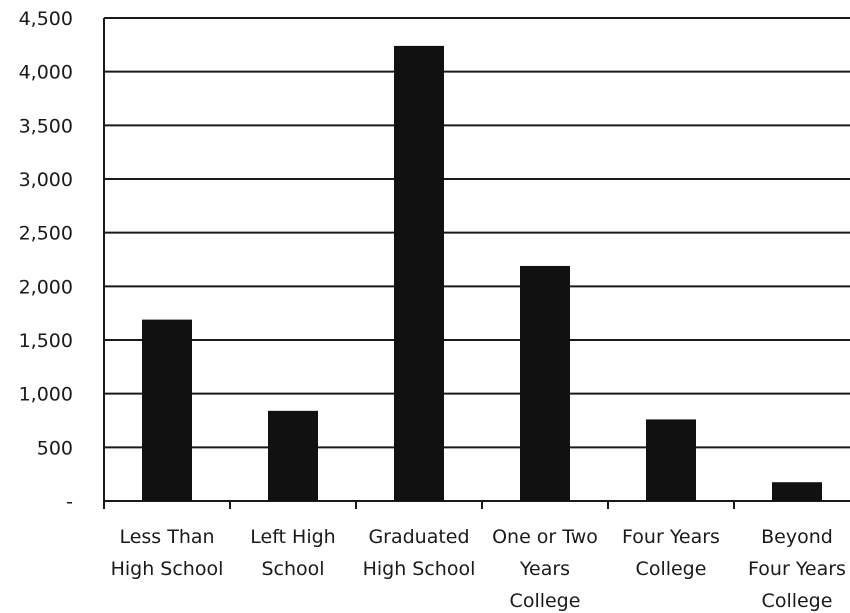  I want to click on x-category-label-line: One or Two, so click(545, 537).